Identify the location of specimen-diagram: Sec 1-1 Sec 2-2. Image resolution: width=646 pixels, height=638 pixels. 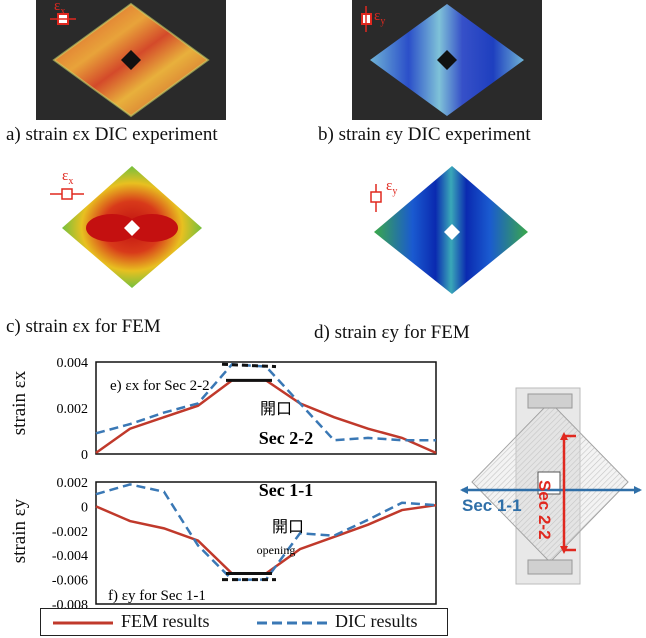
(551, 486).